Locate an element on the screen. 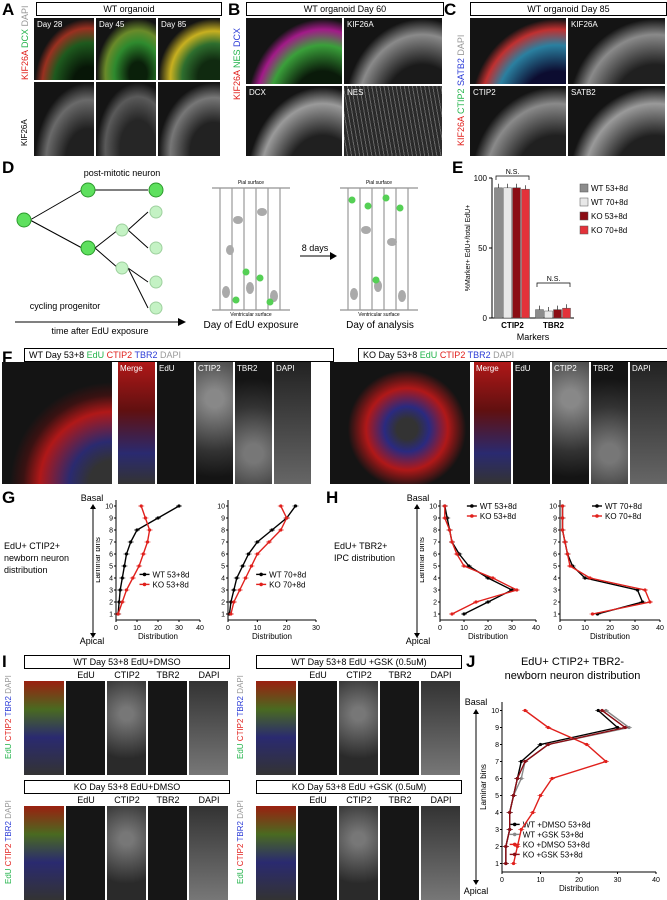 The image size is (667, 900). panel-label-a: A is located at coordinates (8, 9).